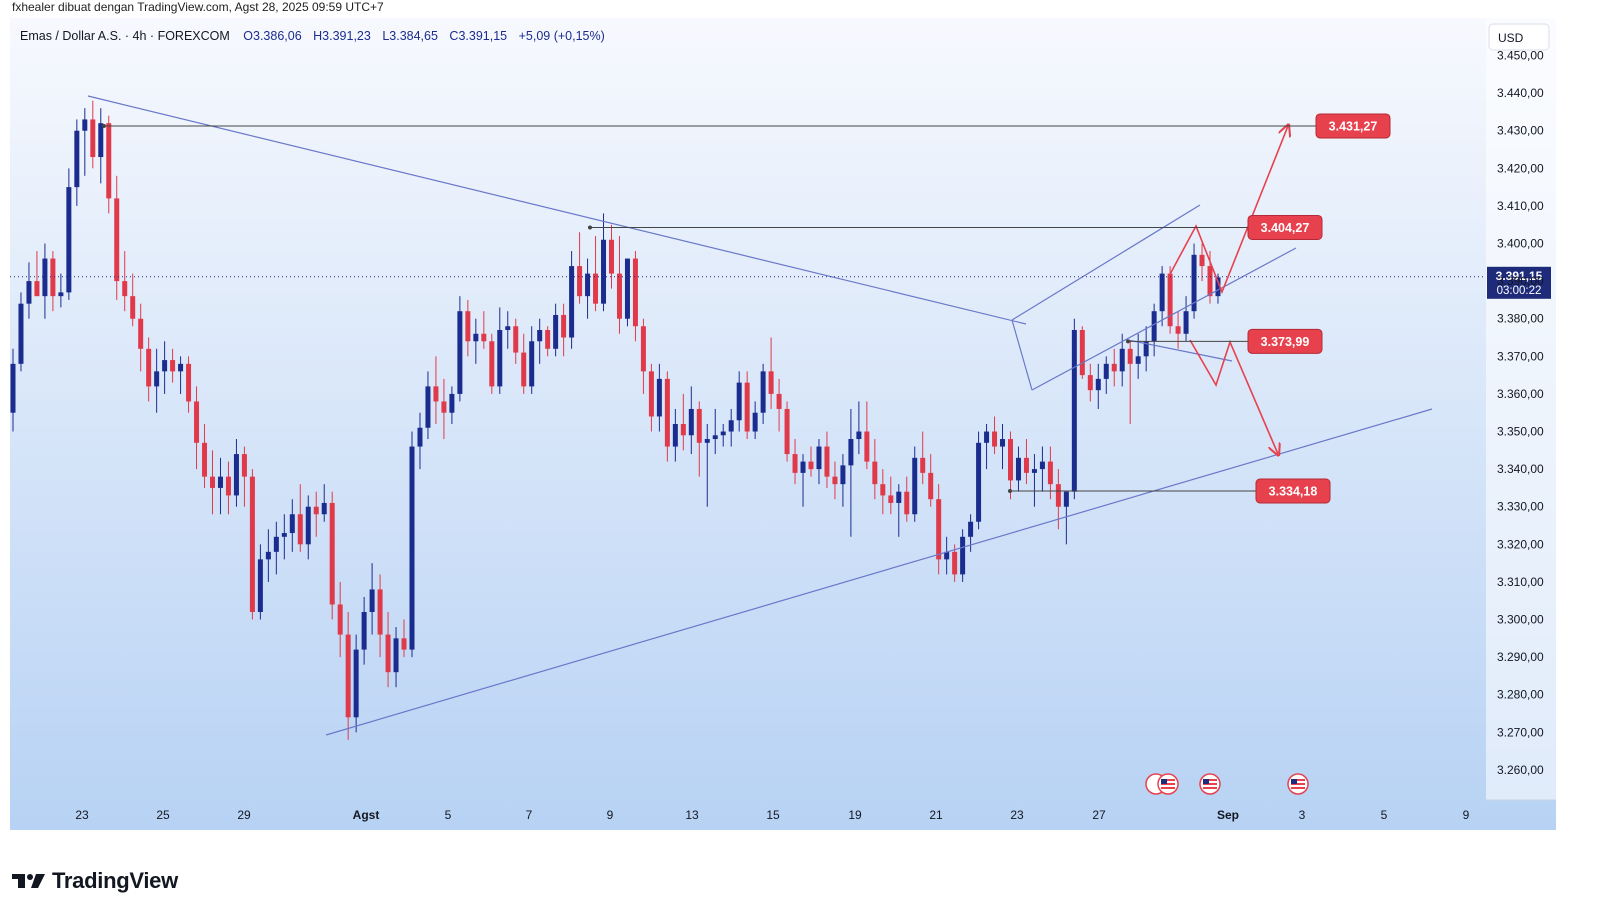 Image resolution: width=1600 pixels, height=900 pixels. What do you see at coordinates (1106, 262) in the screenshot?
I see `channel-upper-line` at bounding box center [1106, 262].